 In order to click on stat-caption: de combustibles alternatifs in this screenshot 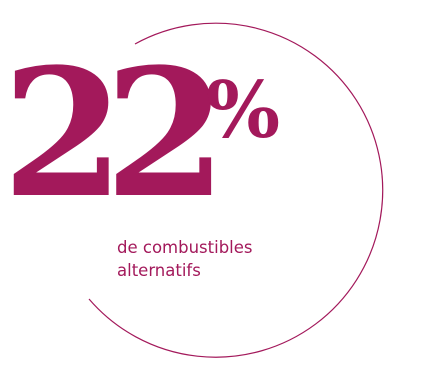, I will do `click(185, 259)`.